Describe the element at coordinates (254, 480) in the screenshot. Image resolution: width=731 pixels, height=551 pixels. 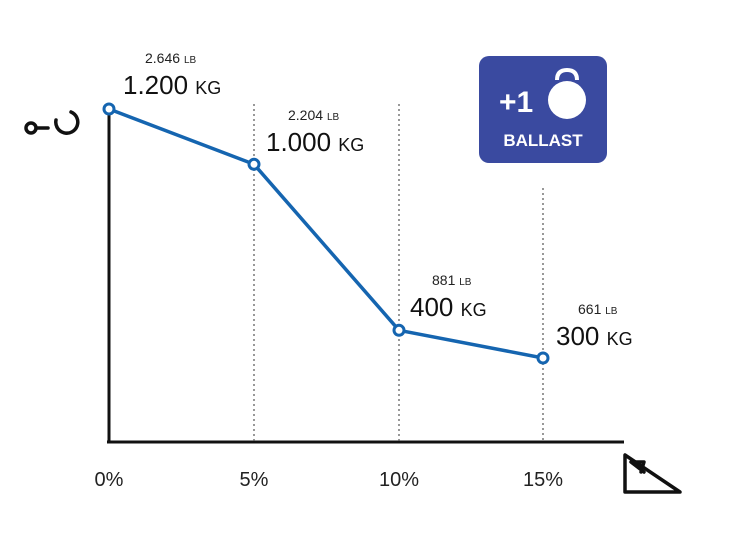
I see `x-tick-label: 5%` at that location.